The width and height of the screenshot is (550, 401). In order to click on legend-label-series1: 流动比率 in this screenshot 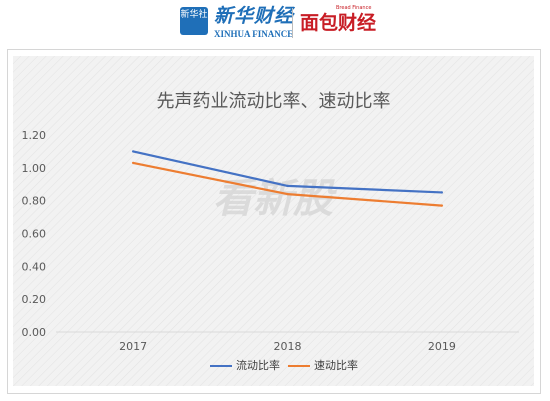, I will do `click(258, 365)`.